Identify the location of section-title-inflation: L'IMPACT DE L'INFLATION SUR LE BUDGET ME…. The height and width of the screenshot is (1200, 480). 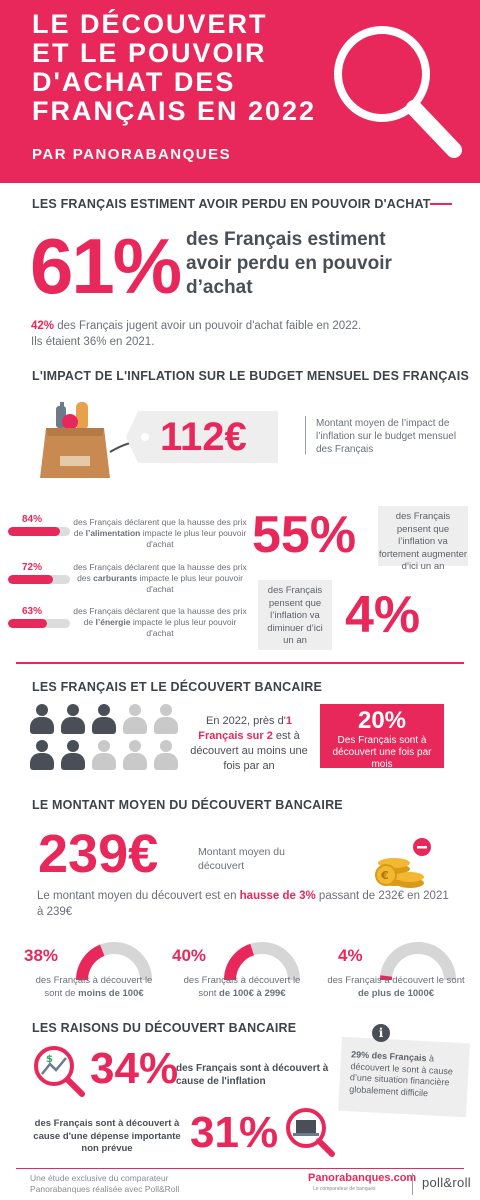
(250, 376).